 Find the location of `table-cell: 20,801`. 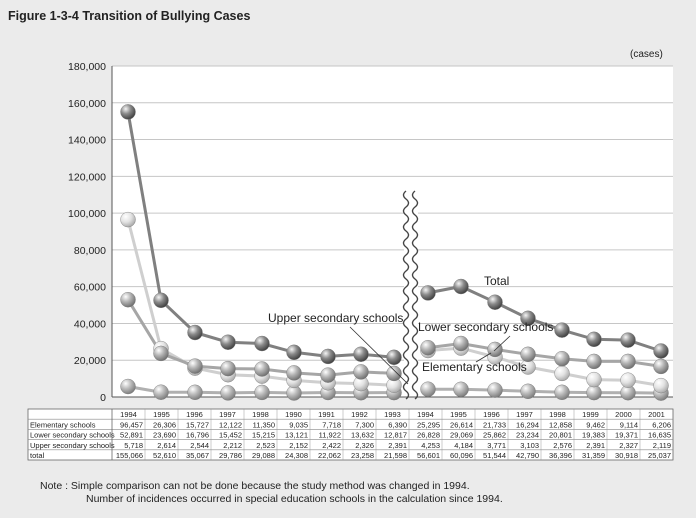

table-cell: 20,801 is located at coordinates (560, 435).